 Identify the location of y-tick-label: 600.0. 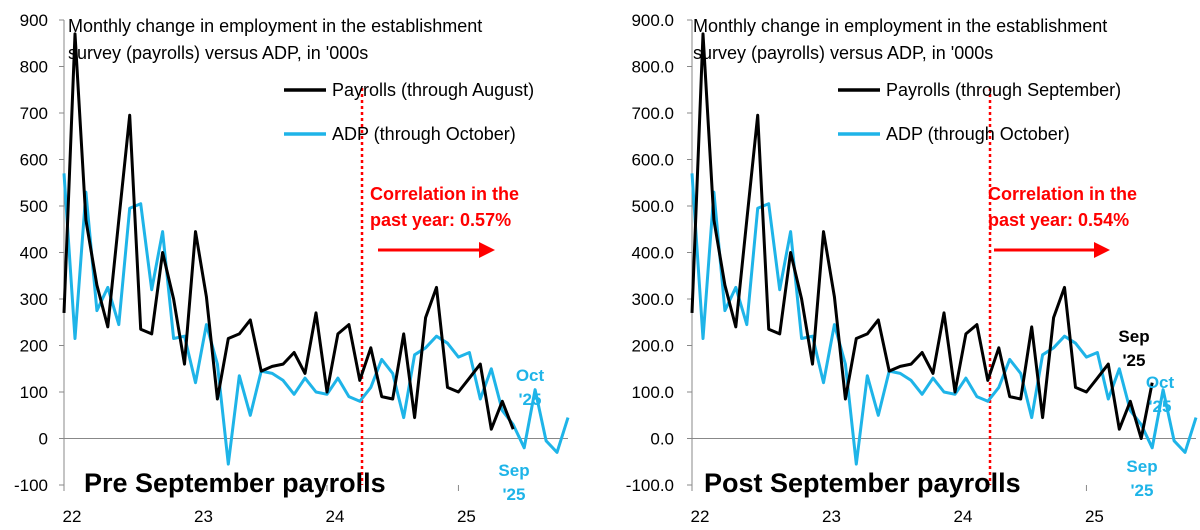
(652, 160).